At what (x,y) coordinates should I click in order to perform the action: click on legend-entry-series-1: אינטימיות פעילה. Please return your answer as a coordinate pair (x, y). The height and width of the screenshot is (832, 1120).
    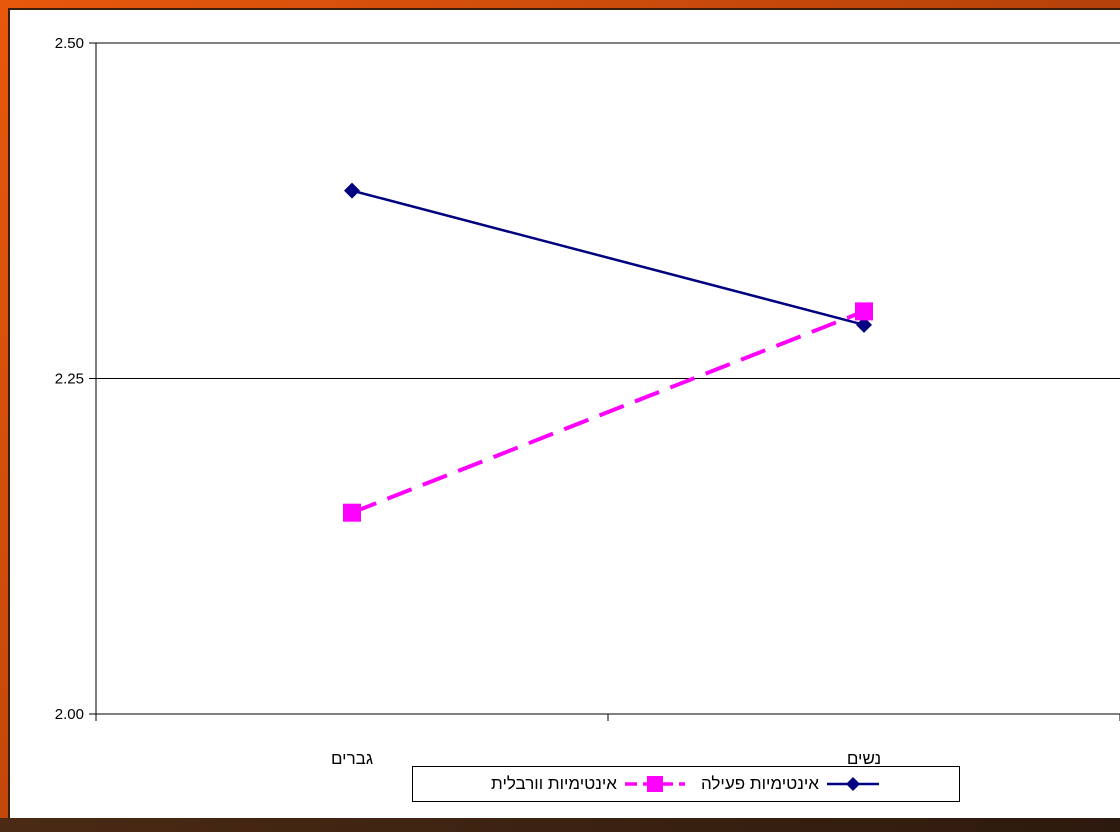
    Looking at the image, I should click on (791, 784).